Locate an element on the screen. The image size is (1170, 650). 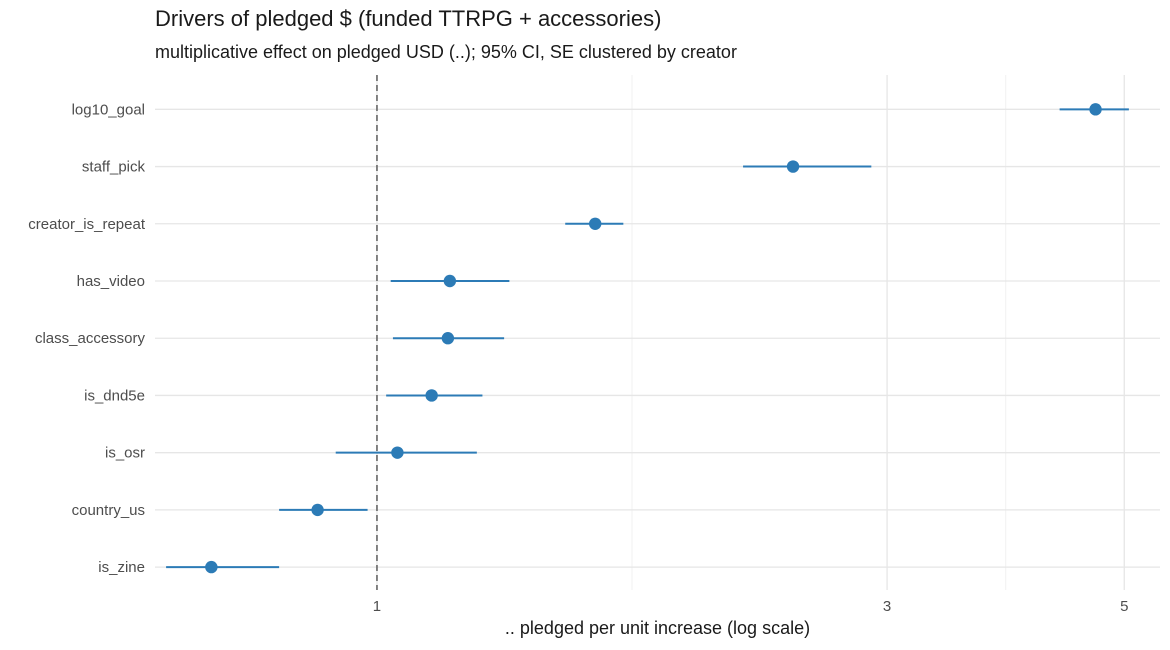
estimate-point-is_osr is located at coordinates (397, 452).